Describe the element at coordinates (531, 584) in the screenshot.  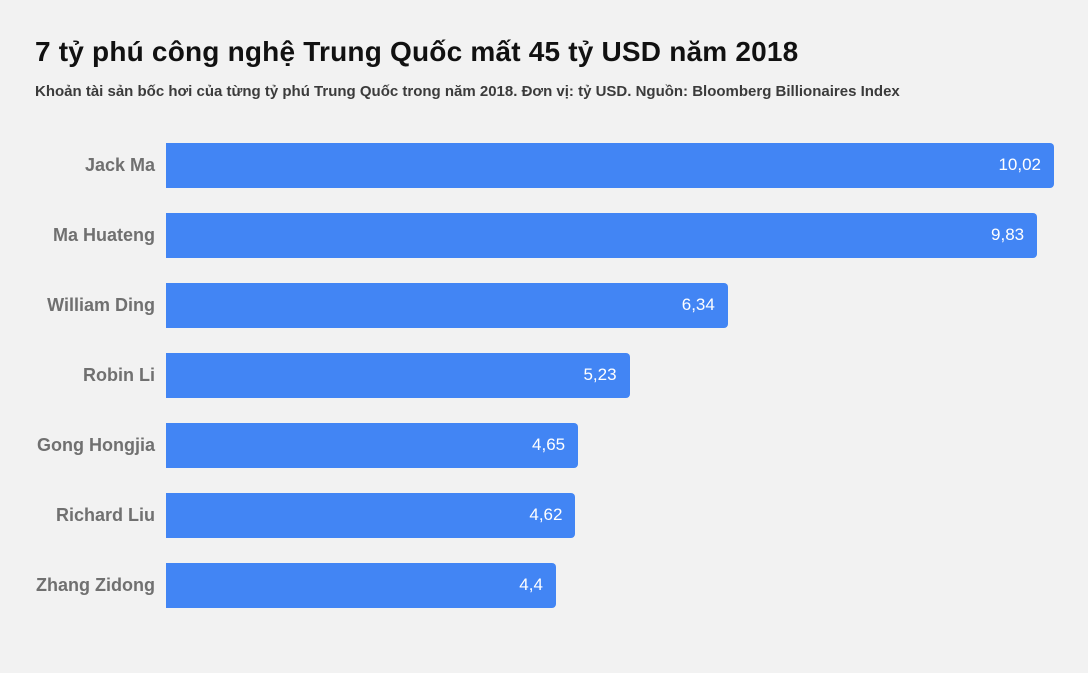
I see `value-label: 4,4` at that location.